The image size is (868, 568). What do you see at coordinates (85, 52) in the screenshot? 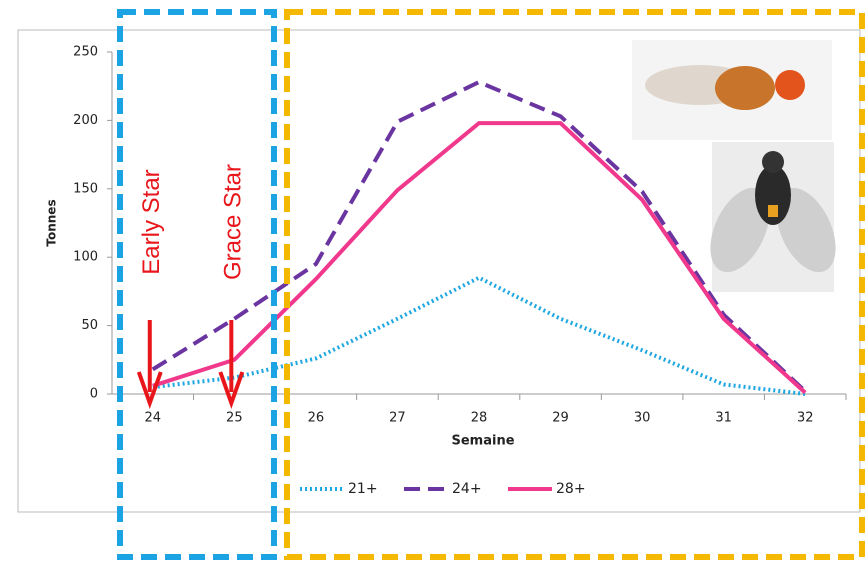
I see `y-tick-label: 250` at bounding box center [85, 52].